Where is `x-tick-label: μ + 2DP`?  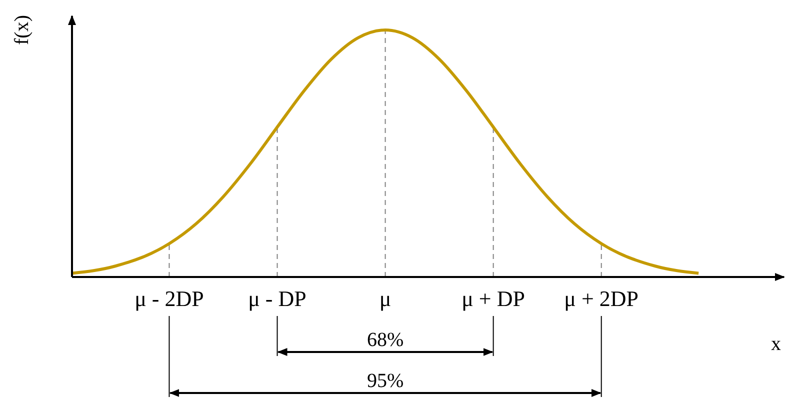 x-tick-label: μ + 2DP is located at coordinates (601, 298).